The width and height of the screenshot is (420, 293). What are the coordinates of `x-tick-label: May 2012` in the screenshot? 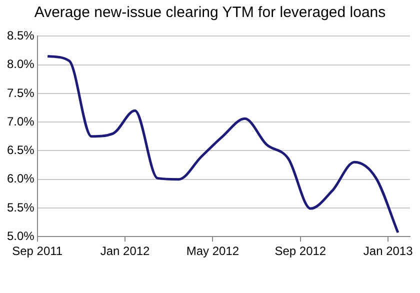 It's located at (213, 251).